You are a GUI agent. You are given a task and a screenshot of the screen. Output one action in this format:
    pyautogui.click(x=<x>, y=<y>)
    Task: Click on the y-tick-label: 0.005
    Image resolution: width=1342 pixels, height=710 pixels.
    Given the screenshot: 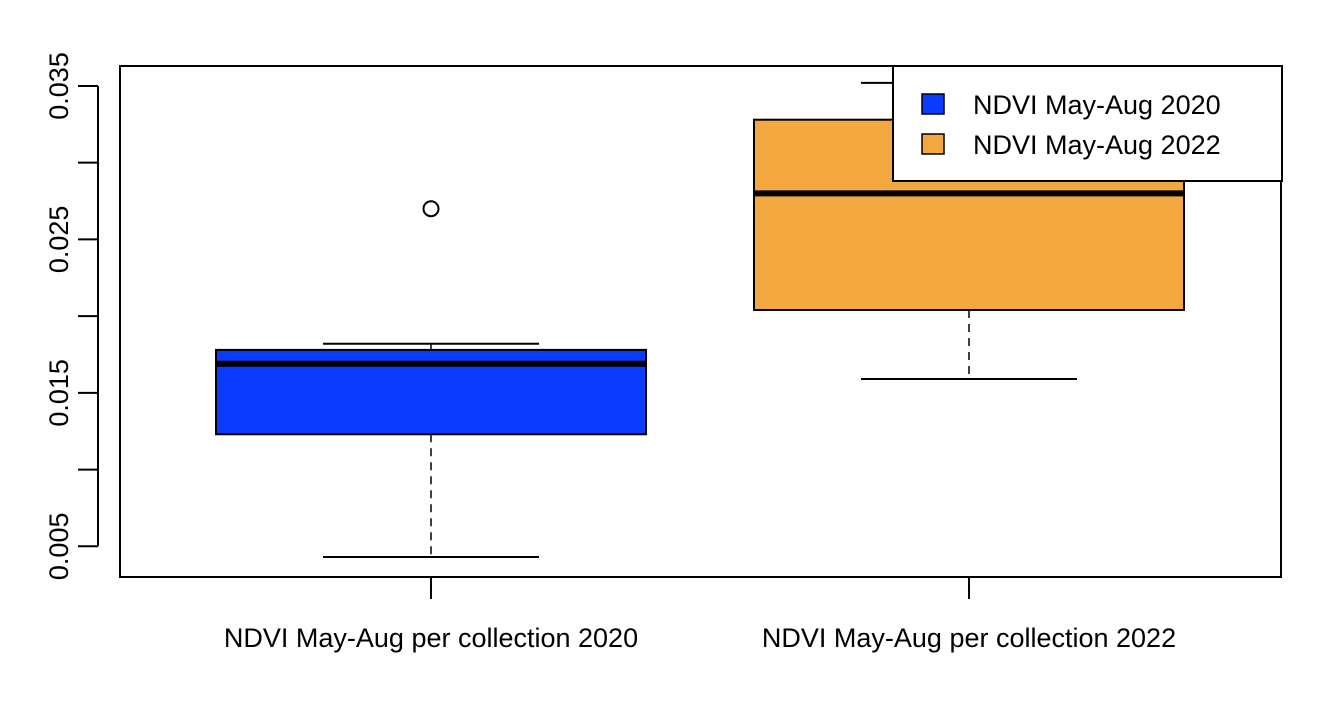 What is the action you would take?
    pyautogui.click(x=59, y=547)
    